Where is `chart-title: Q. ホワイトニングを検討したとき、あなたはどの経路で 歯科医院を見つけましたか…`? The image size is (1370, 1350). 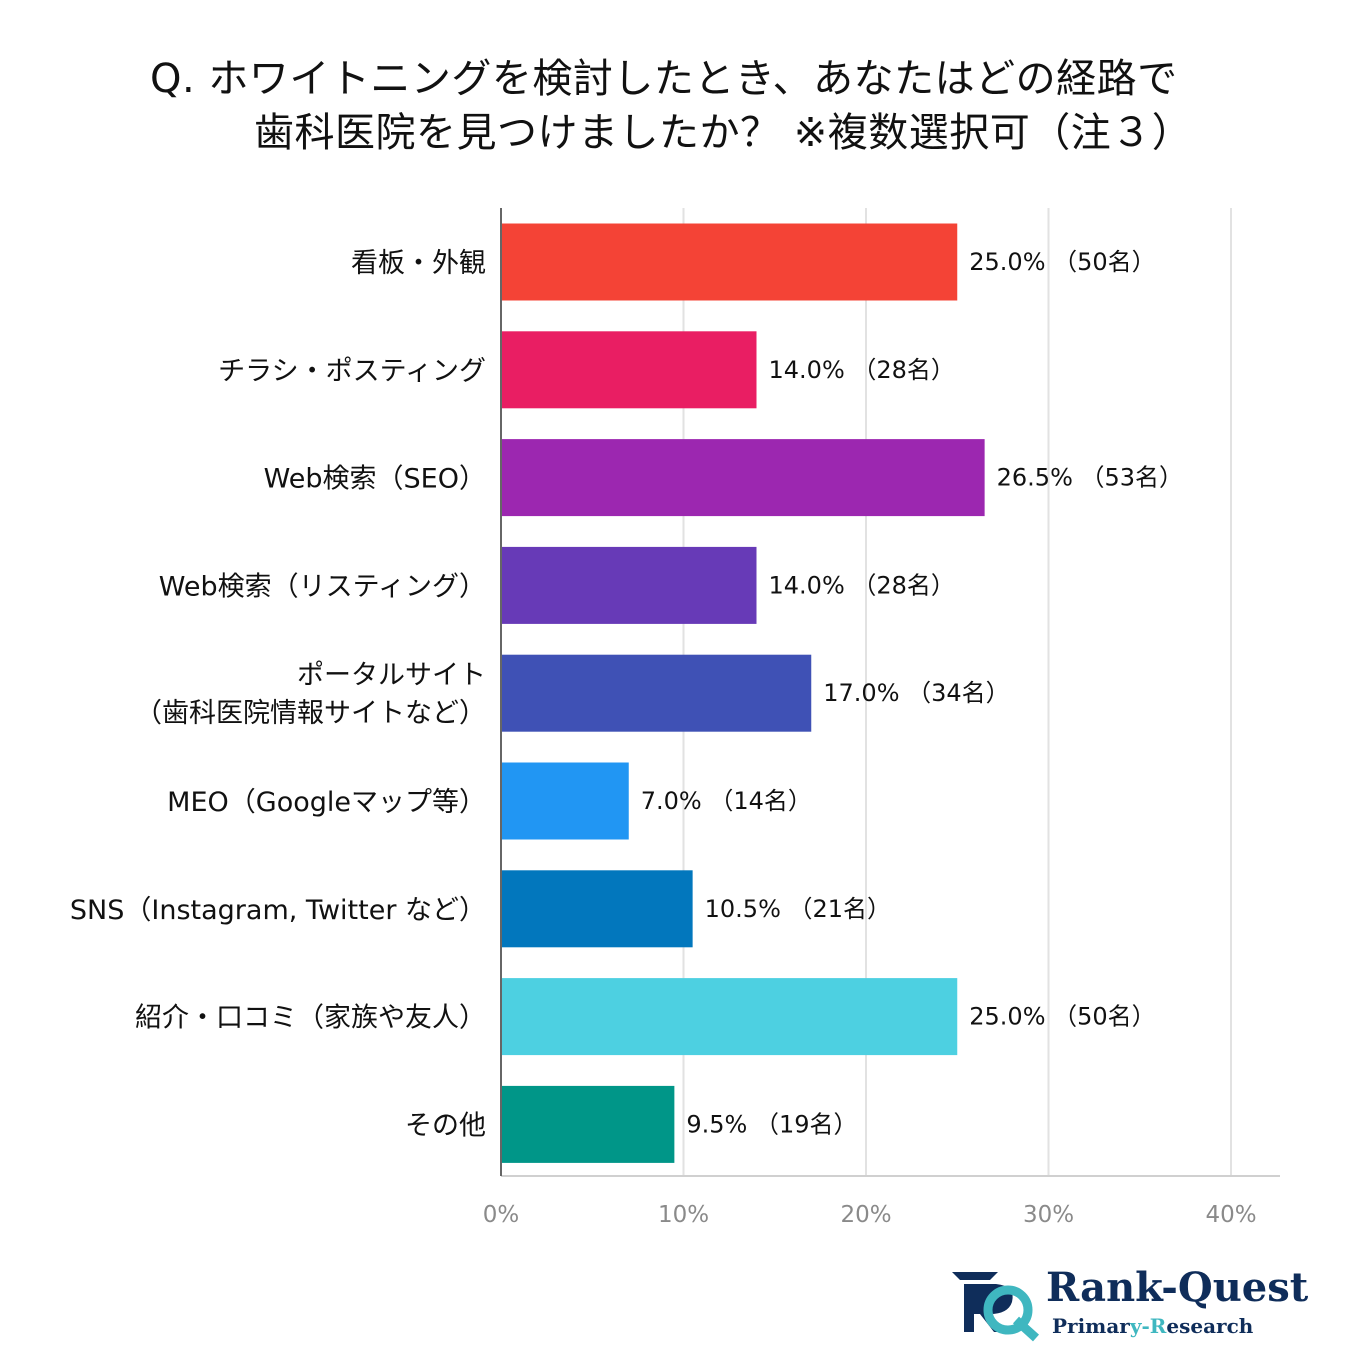 chart-title: Q. ホワイトニングを検討したとき、あなたはどの経路で 歯科医院を見つけましたか… is located at coordinates (740, 106).